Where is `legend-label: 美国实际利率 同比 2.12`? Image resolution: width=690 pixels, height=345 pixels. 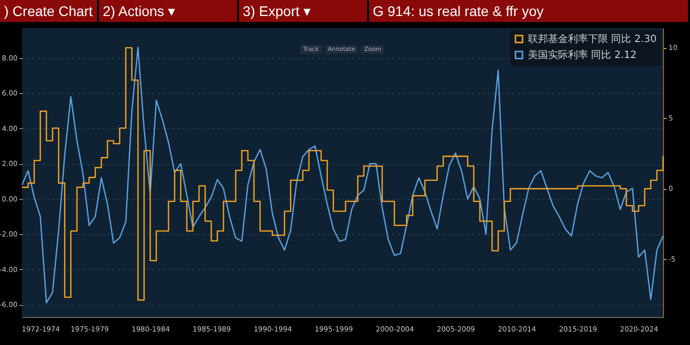 legend-label: 美国实际利率 同比 2.12 is located at coordinates (582, 55).